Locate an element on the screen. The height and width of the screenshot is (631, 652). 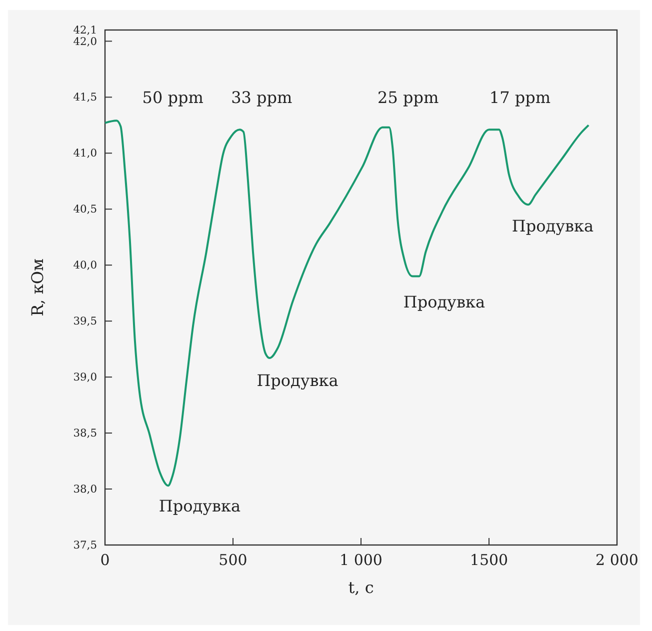
annotation: 33 ppm is located at coordinates (261, 97).